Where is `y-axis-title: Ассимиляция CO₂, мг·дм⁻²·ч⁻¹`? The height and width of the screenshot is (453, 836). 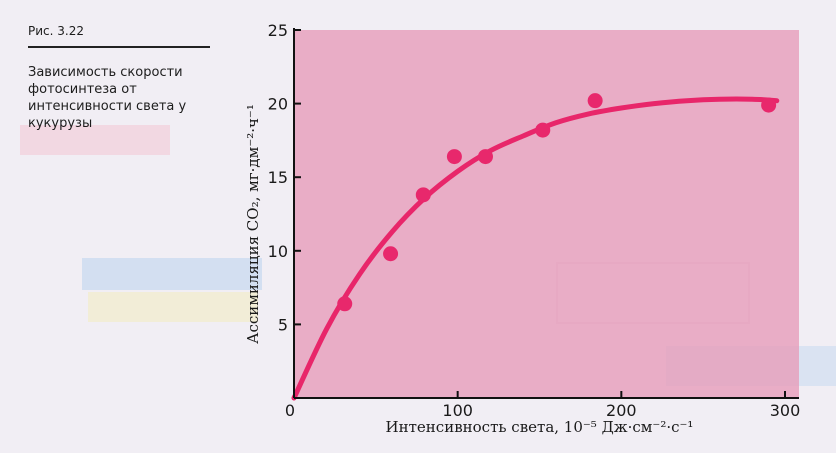 y-axis-title: Ассимиляция CO₂, мг·дм⁻²·ч⁻¹ is located at coordinates (253, 224).